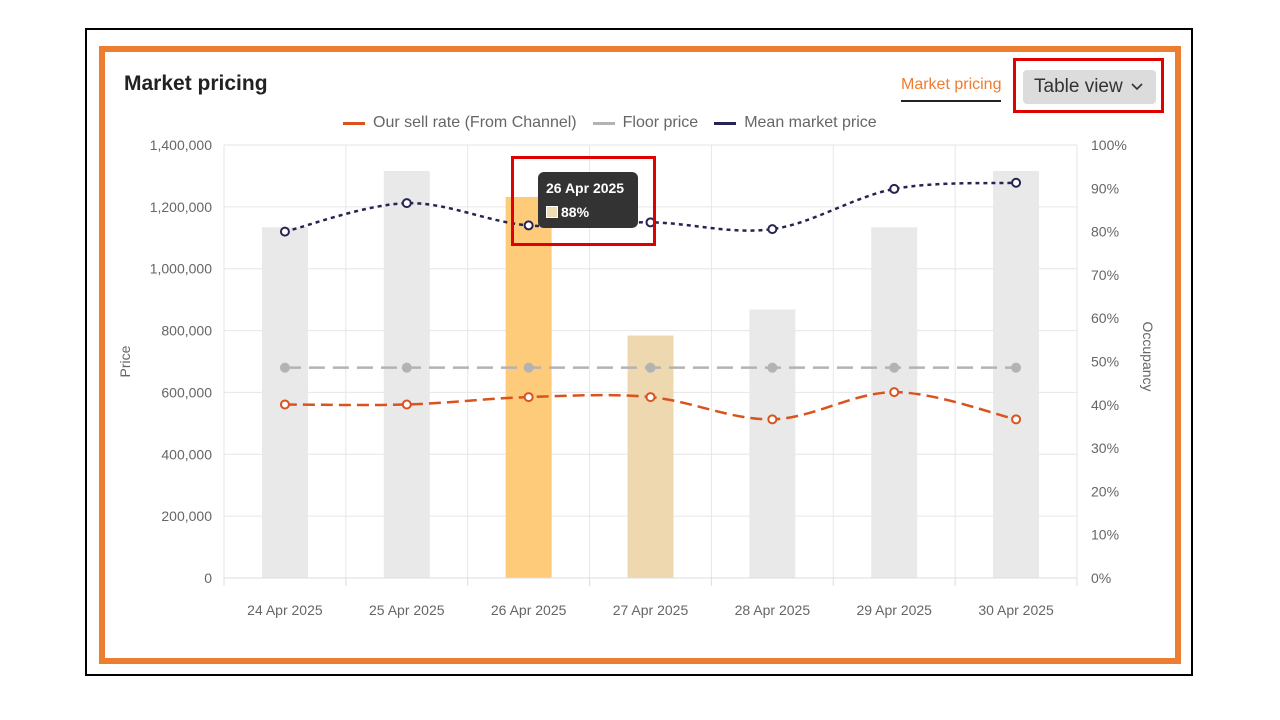  I want to click on view-button-label: Table view, so click(1078, 86).